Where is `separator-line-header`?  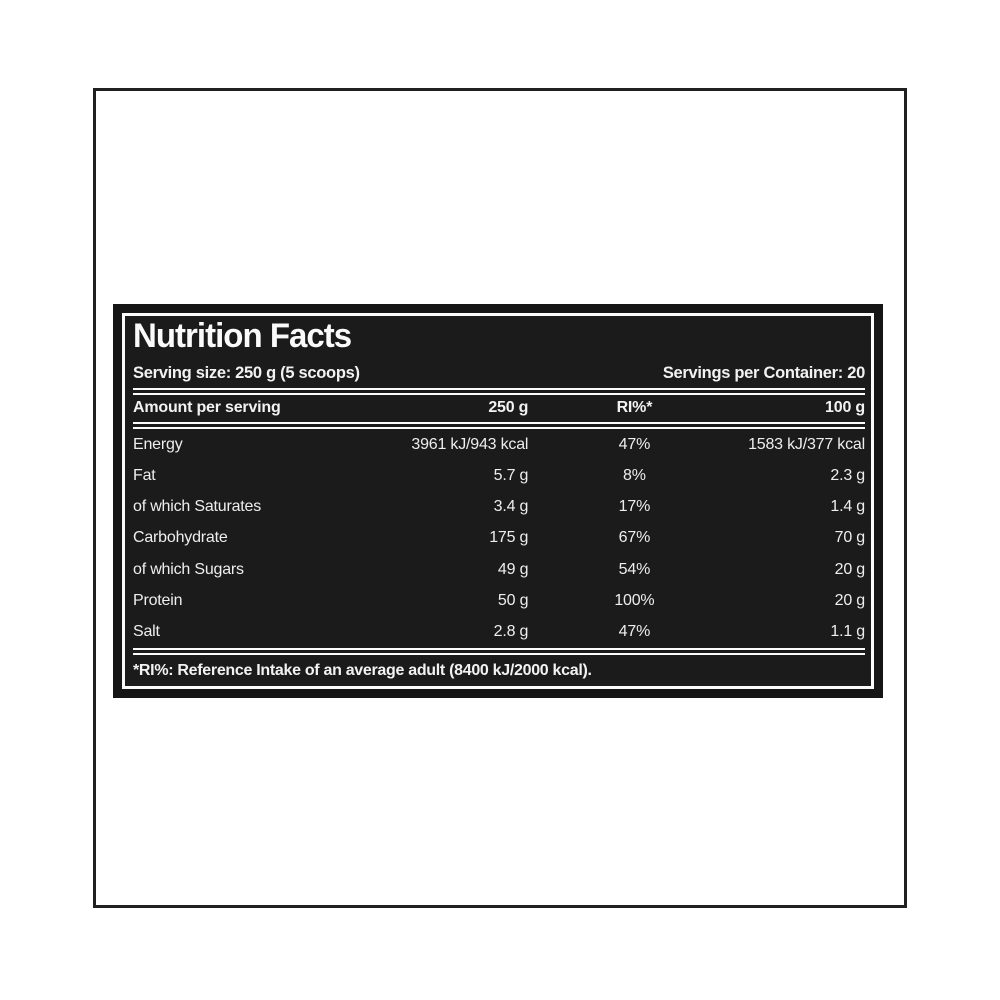
separator-line-header is located at coordinates (499, 425).